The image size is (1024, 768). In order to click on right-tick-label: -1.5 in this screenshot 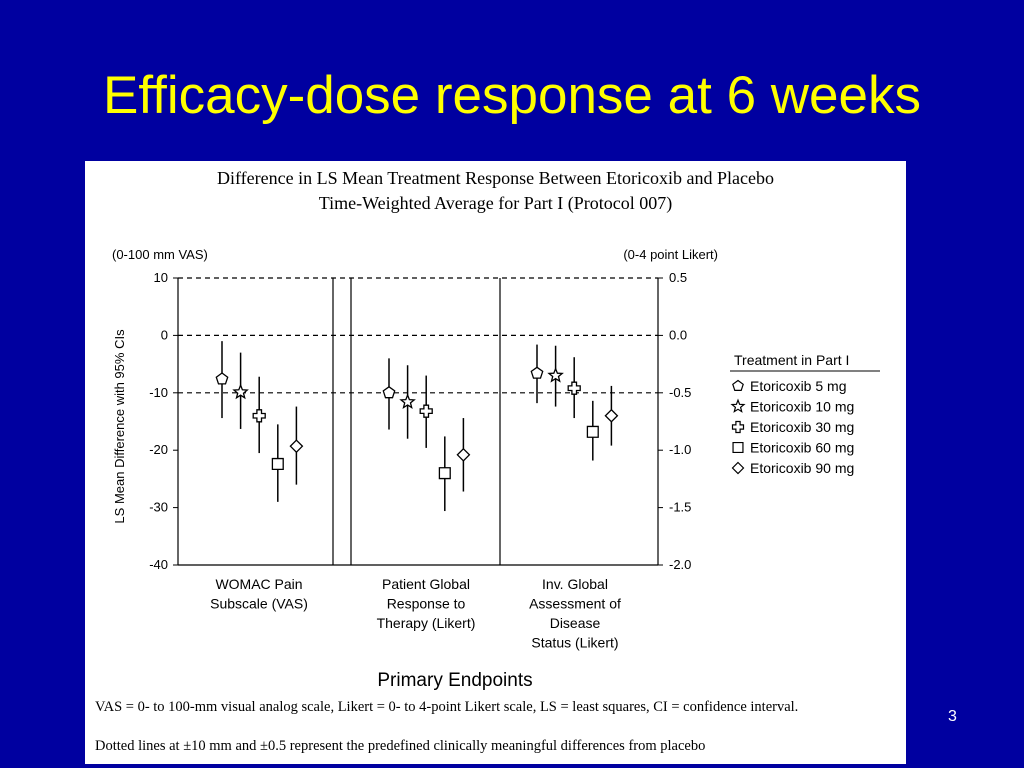, I will do `click(680, 507)`.